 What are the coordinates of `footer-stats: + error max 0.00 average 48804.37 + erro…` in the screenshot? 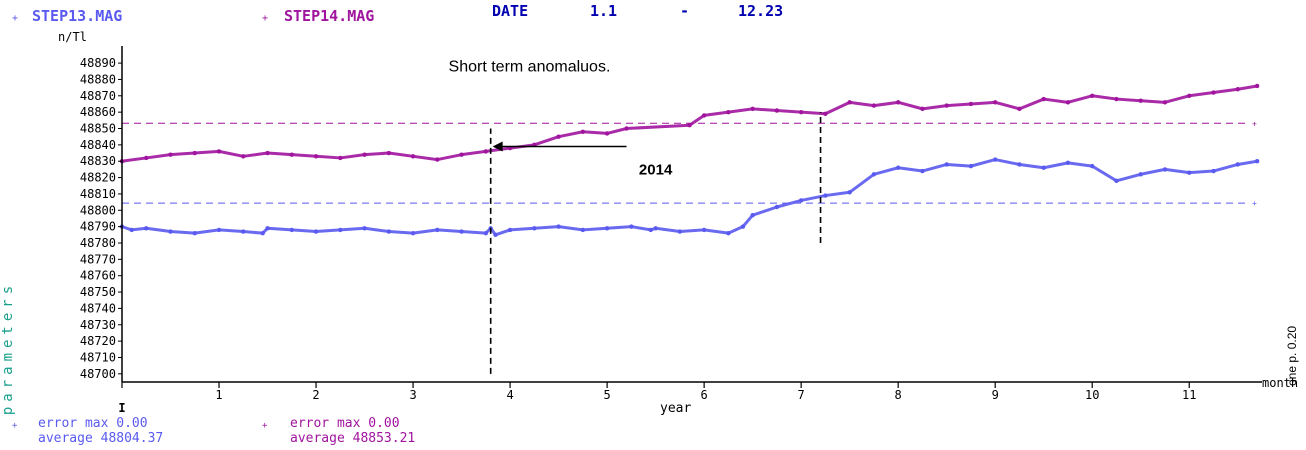 It's located at (213, 431).